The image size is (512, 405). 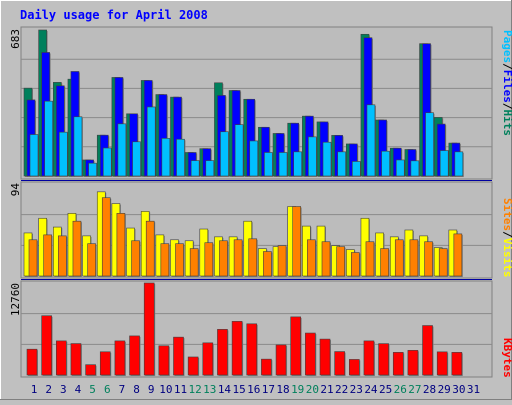 What do you see at coordinates (165, 389) in the screenshot?
I see `day-label: 10` at bounding box center [165, 389].